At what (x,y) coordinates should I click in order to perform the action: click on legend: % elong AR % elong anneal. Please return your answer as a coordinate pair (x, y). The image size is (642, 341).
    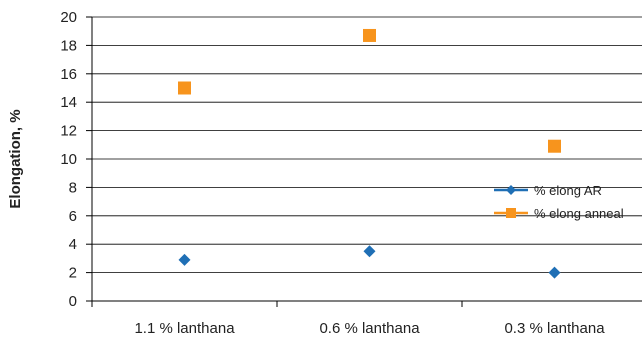
    Looking at the image, I should click on (559, 202).